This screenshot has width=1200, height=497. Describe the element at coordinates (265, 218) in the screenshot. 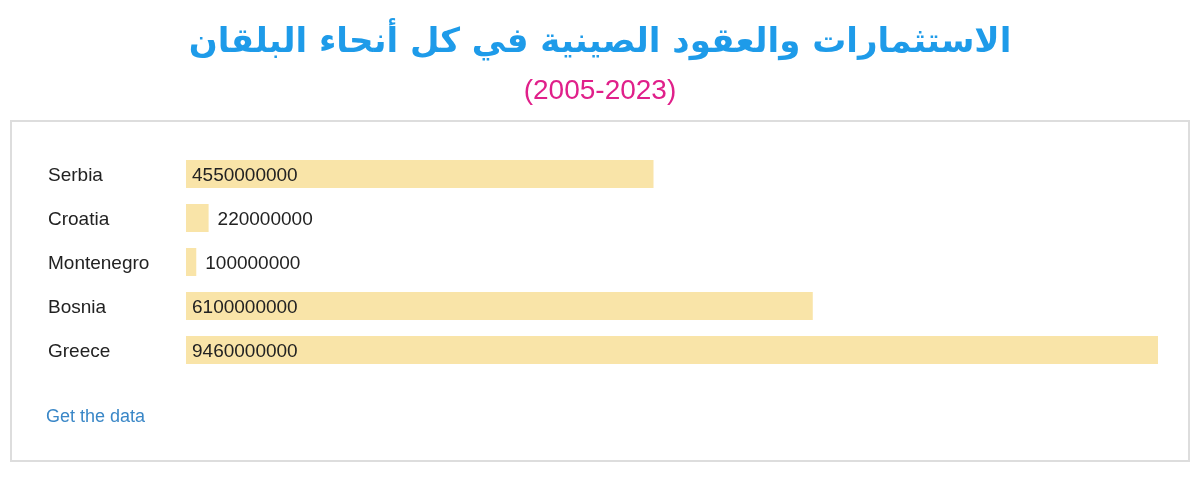

I see `data-label: 220000000` at that location.